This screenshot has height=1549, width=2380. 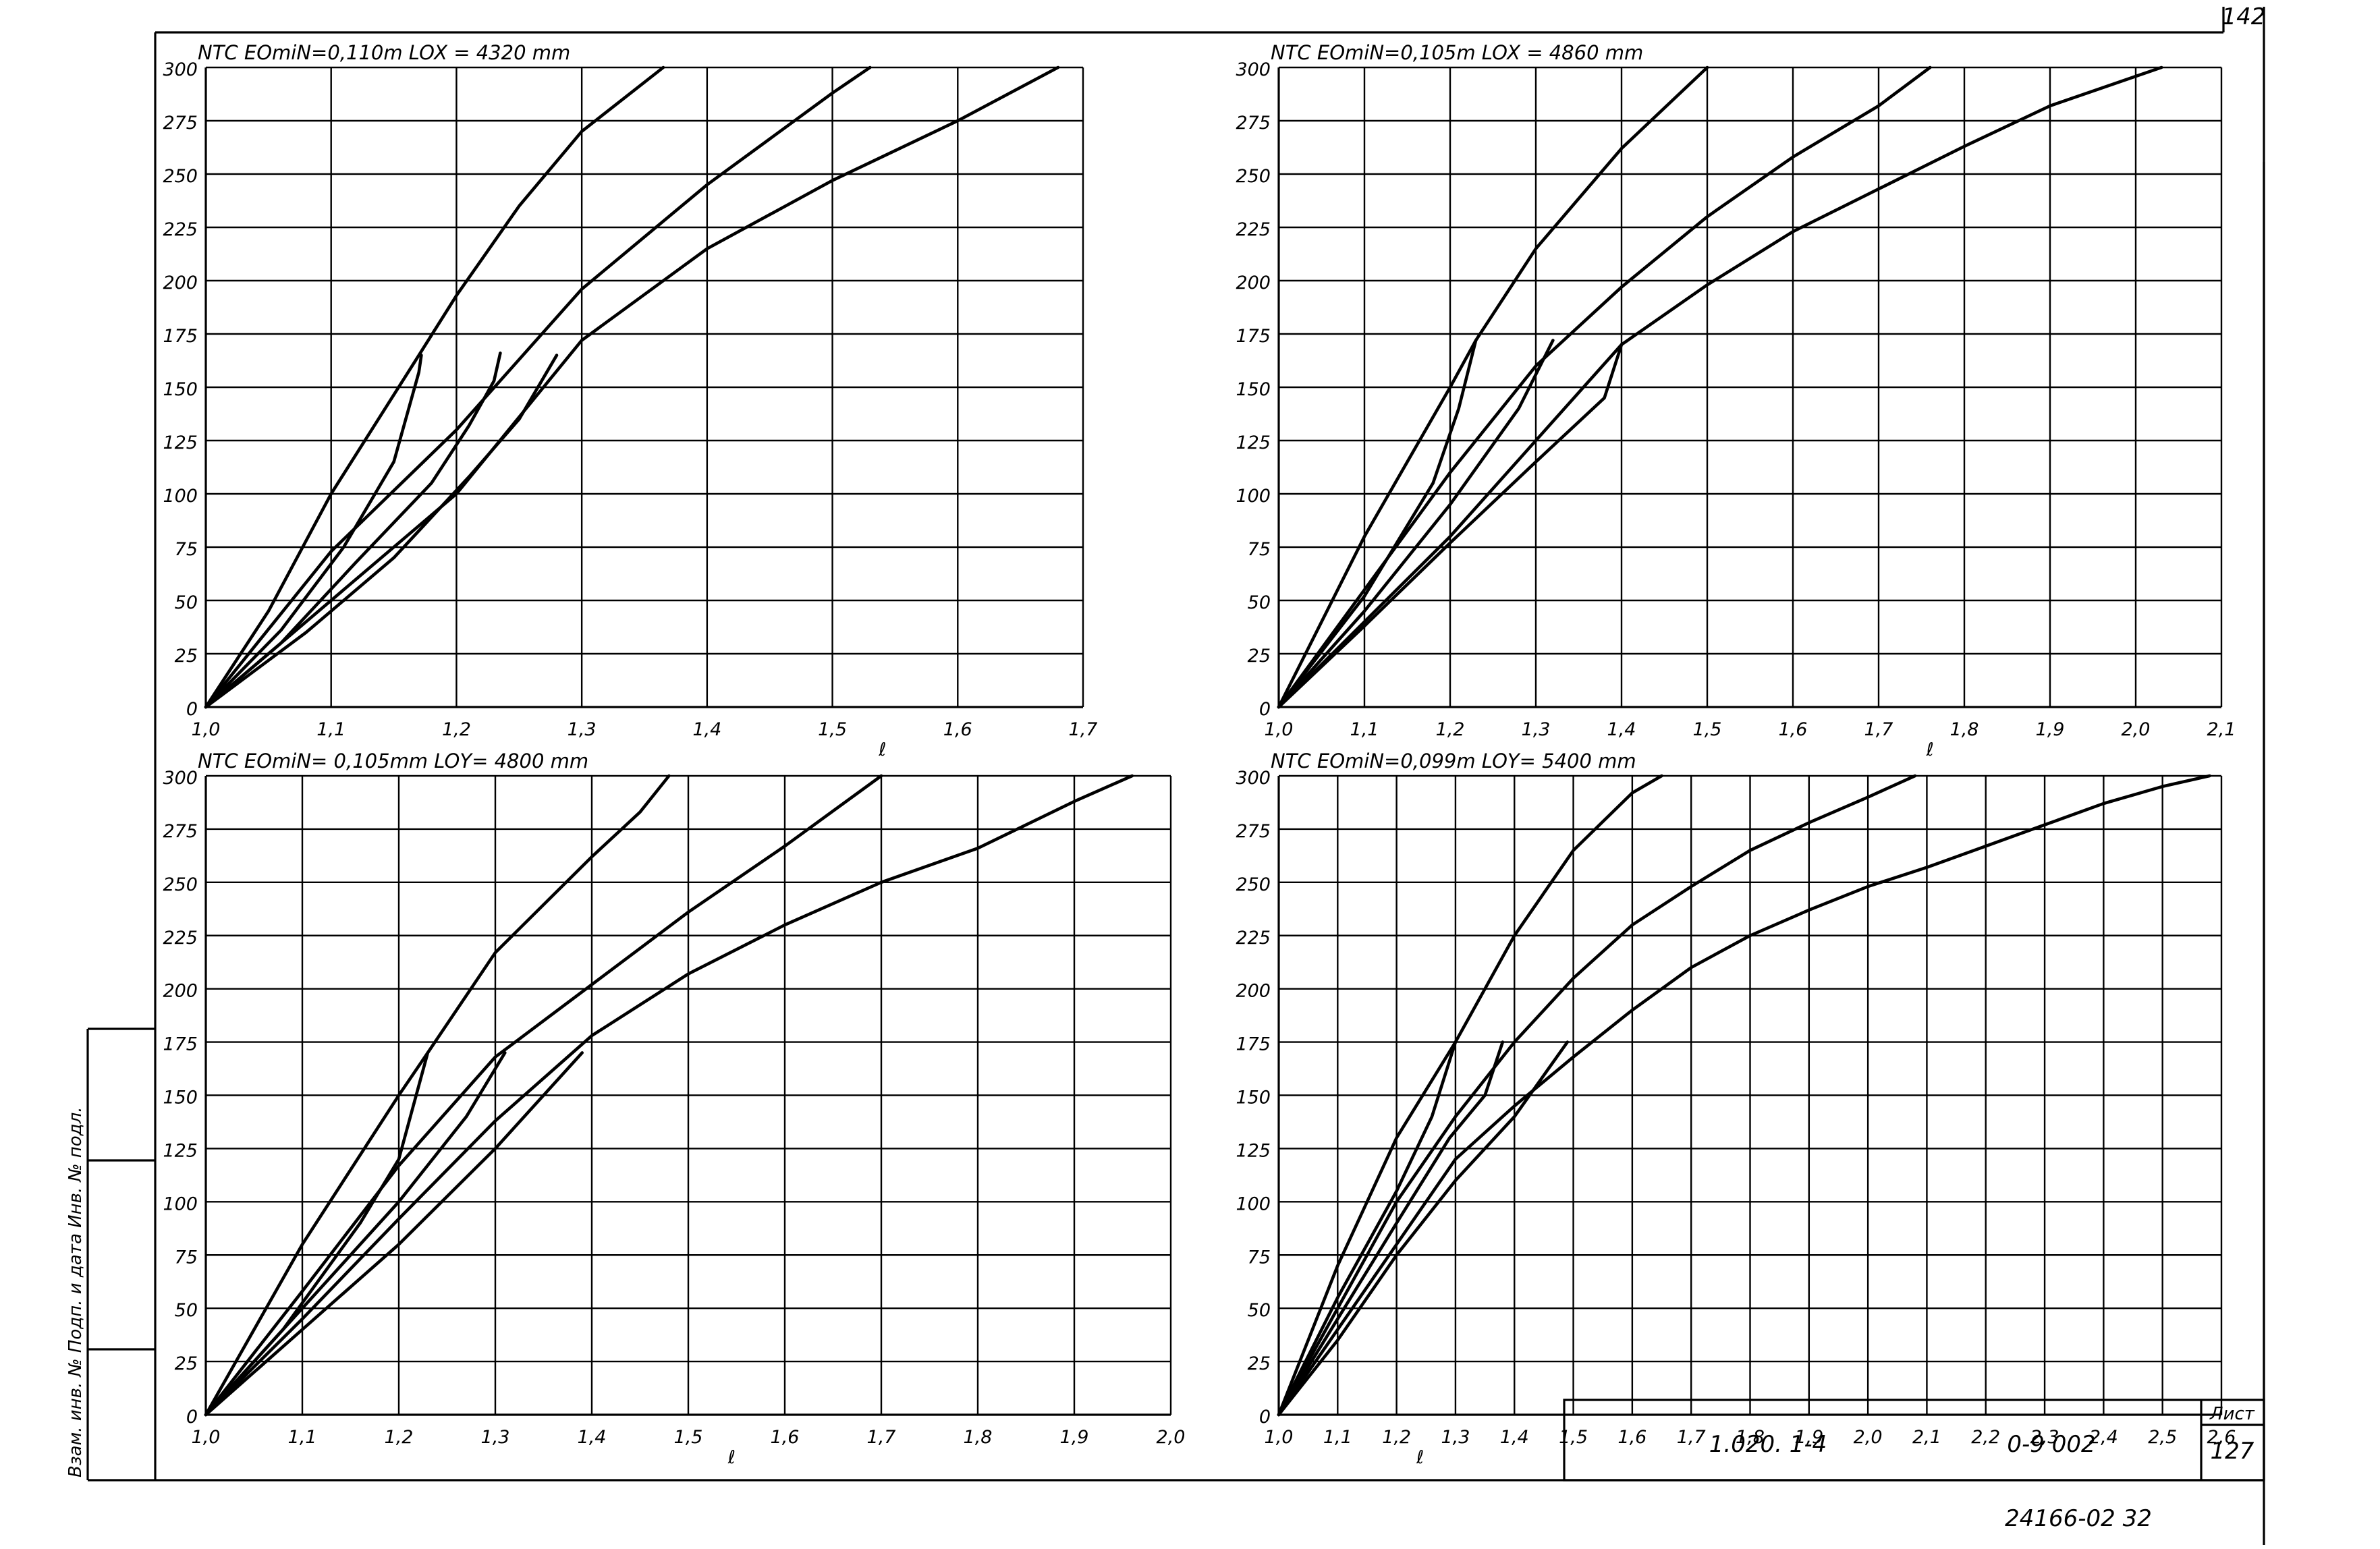 What do you see at coordinates (1926, 1437) in the screenshot?
I see `x-tick-label: 2,1` at bounding box center [1926, 1437].